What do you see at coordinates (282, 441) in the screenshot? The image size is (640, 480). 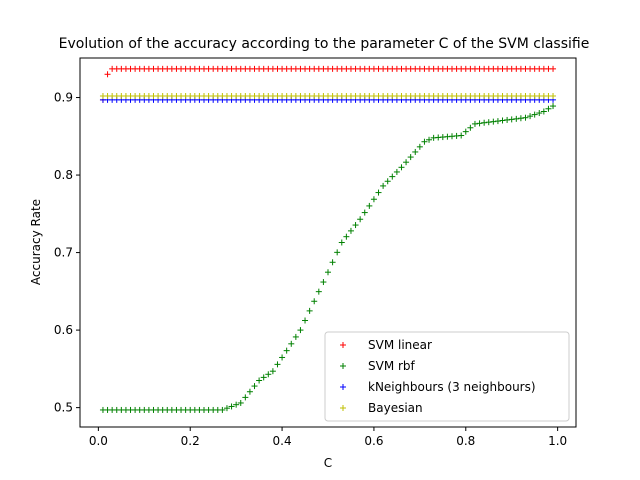 I see `x-tick-label: 0.4` at bounding box center [282, 441].